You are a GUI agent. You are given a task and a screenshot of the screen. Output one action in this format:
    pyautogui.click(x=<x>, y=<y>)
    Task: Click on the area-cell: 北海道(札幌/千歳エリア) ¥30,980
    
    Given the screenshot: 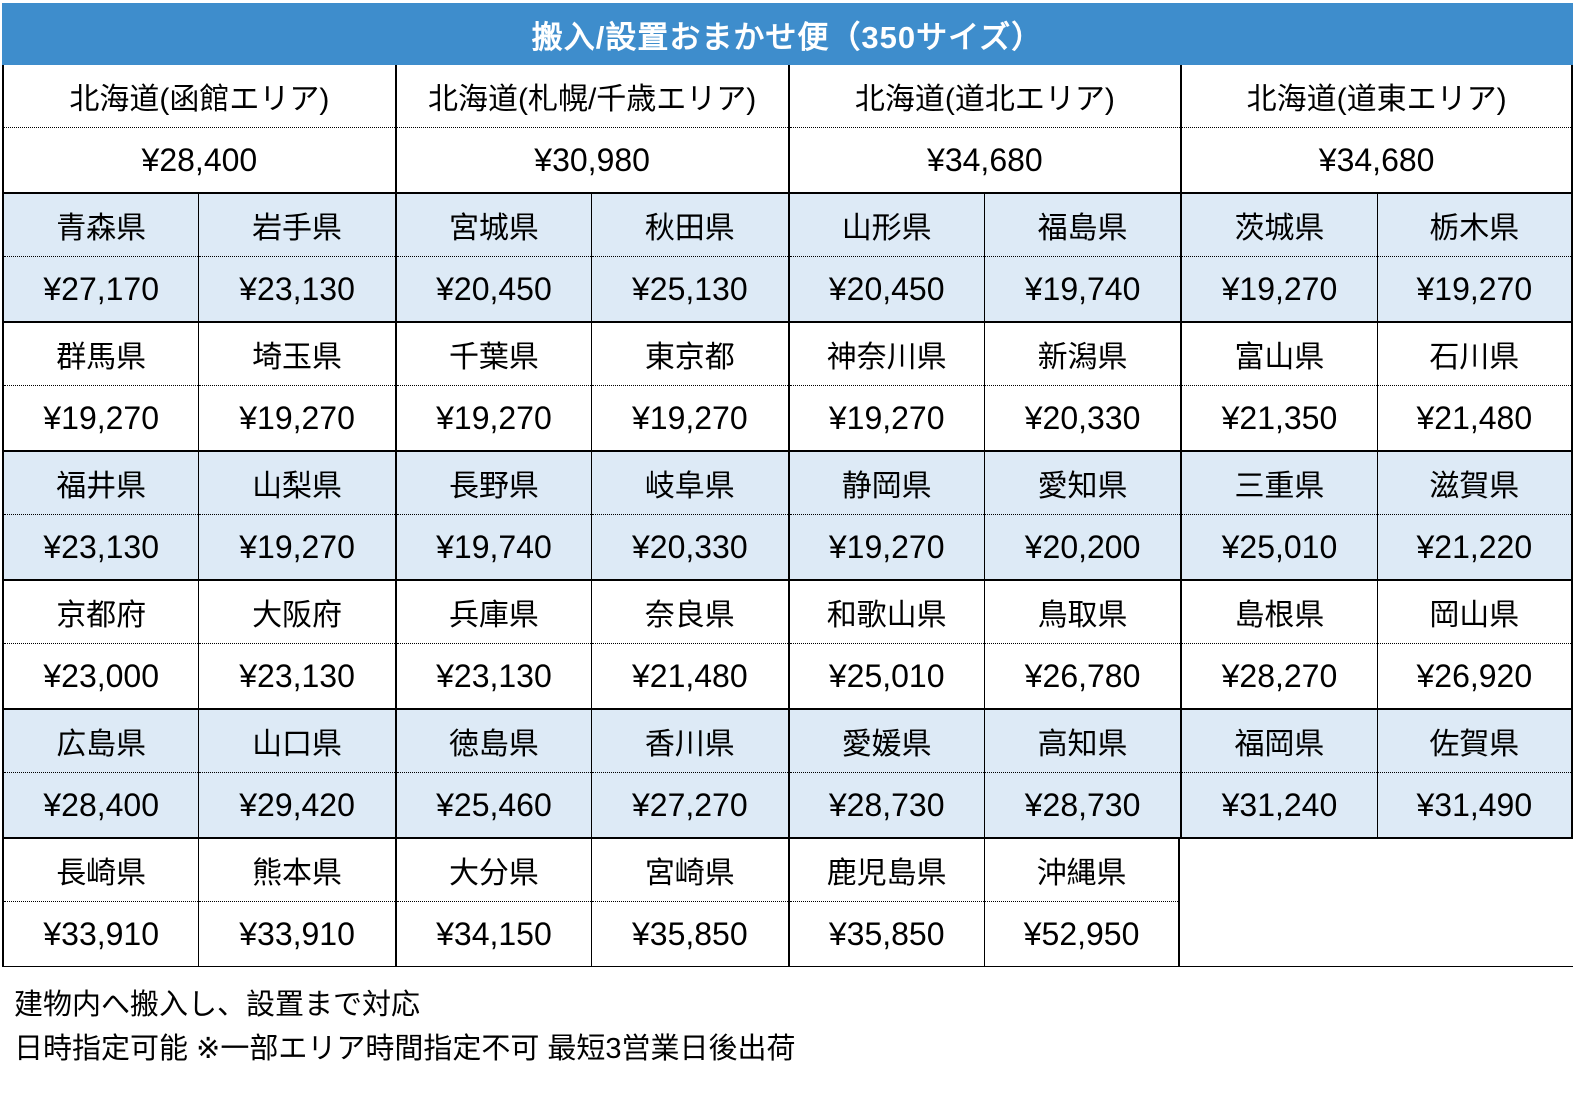 What is the action you would take?
    pyautogui.click(x=591, y=128)
    